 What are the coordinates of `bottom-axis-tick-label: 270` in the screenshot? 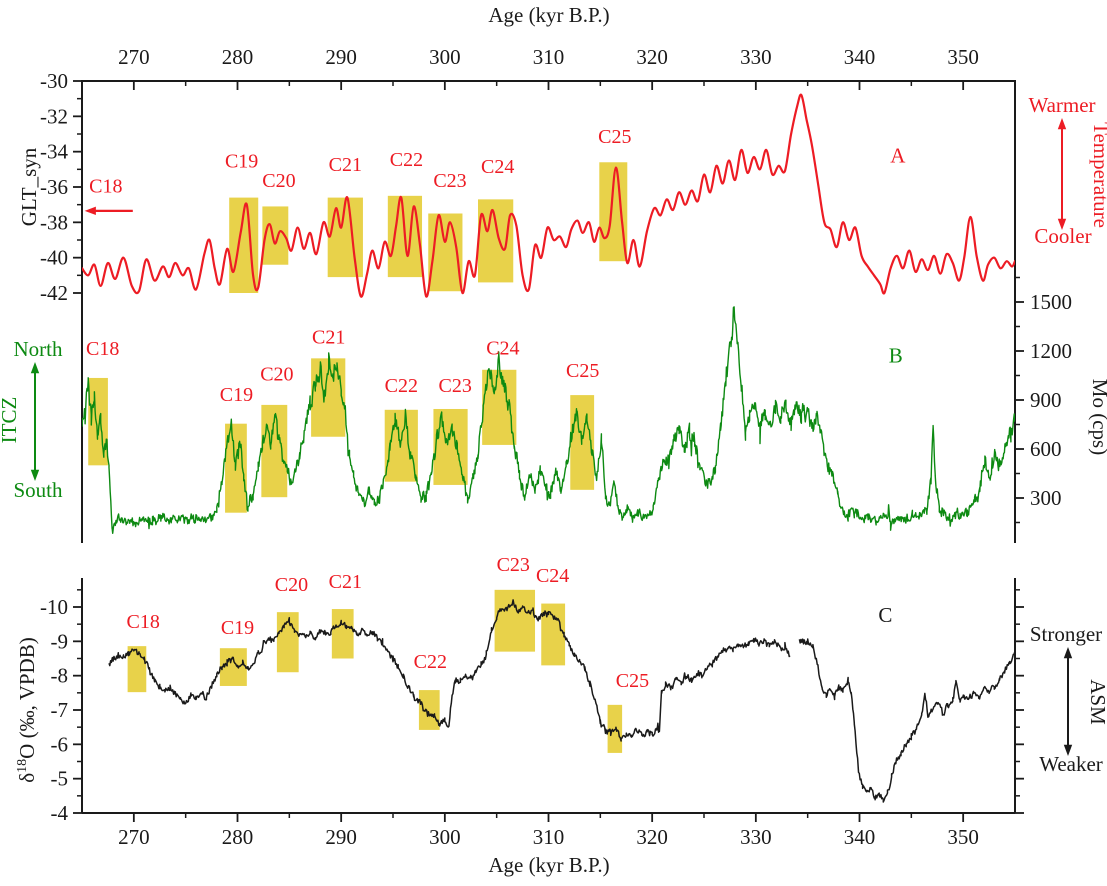 It's located at (134, 837).